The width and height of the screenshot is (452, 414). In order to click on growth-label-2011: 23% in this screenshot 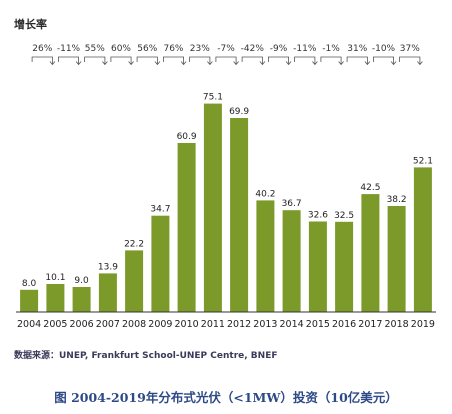, I will do `click(200, 49)`.